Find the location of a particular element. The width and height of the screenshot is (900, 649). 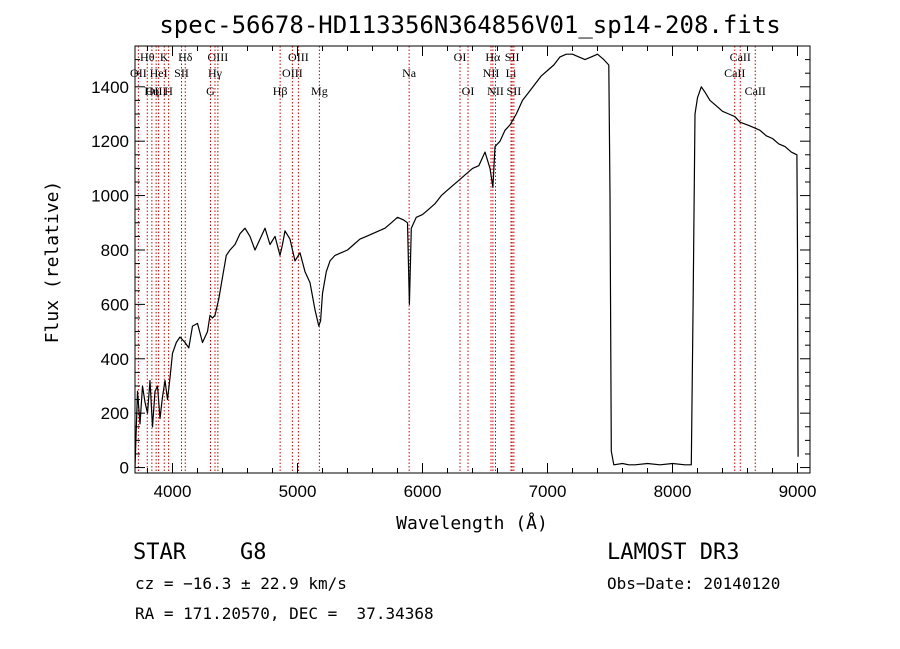

emission-line-label: K is located at coordinates (164, 57).